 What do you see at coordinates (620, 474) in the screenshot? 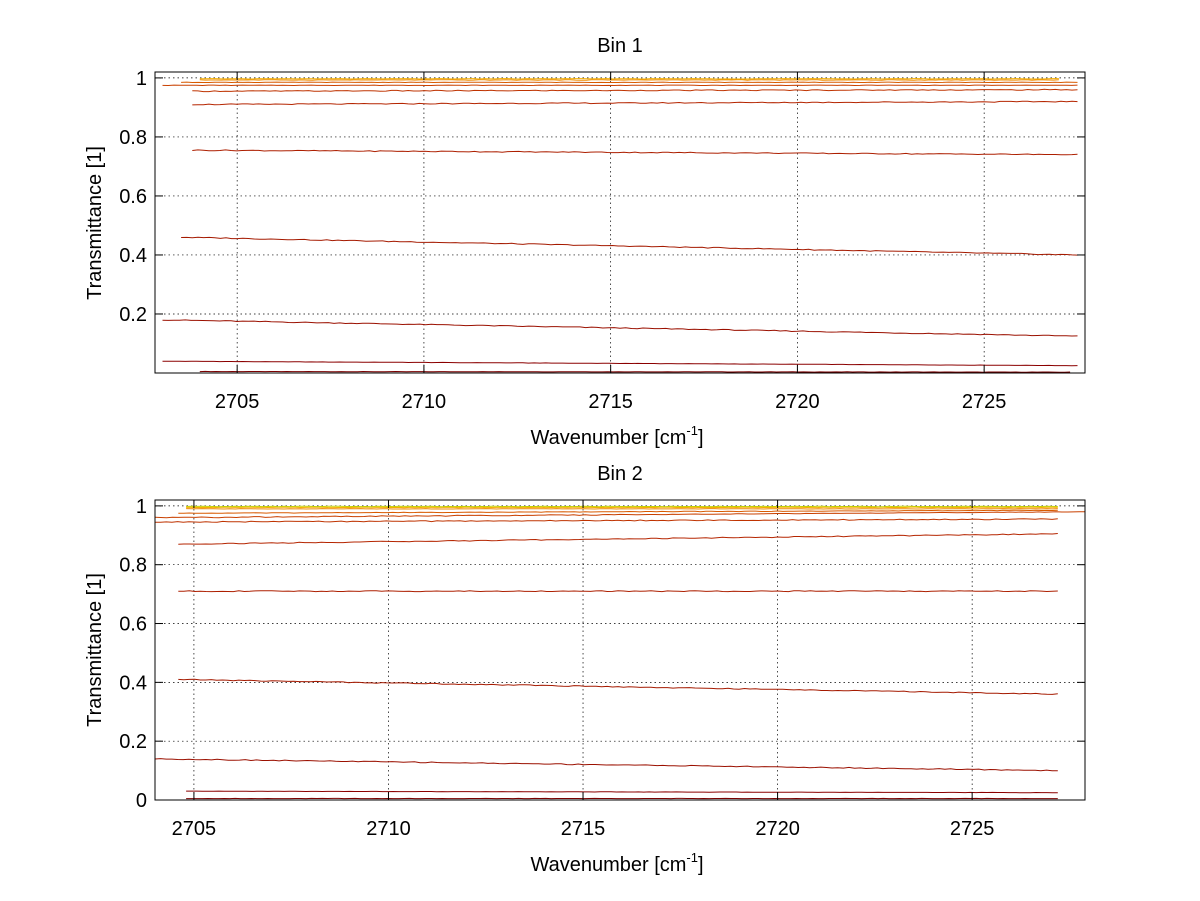
I see `chart-title: Bin 2` at bounding box center [620, 474].